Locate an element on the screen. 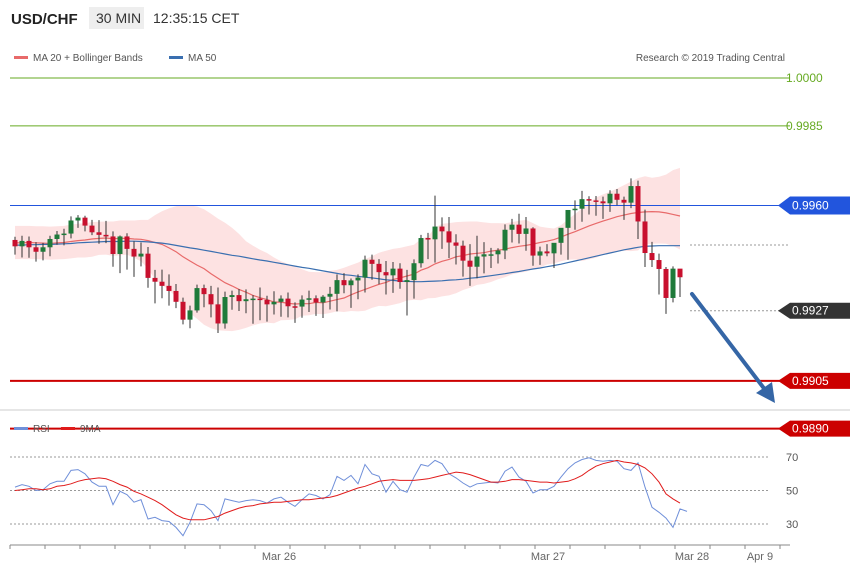 The image size is (850, 576). ma50-legend-label: MA 50 is located at coordinates (202, 58).